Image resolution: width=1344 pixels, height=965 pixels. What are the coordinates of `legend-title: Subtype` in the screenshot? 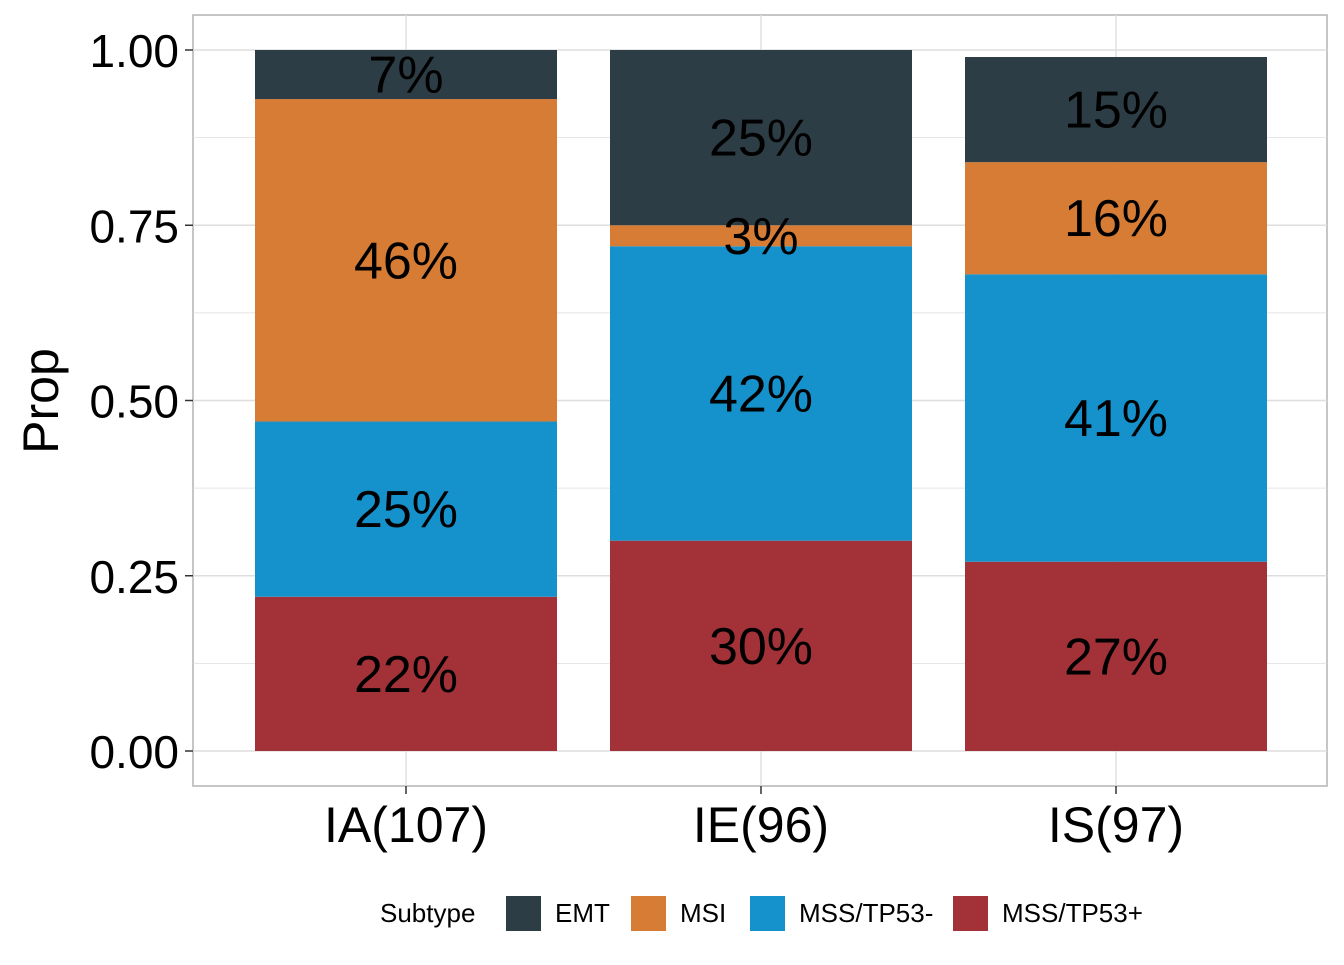 It's located at (427, 913).